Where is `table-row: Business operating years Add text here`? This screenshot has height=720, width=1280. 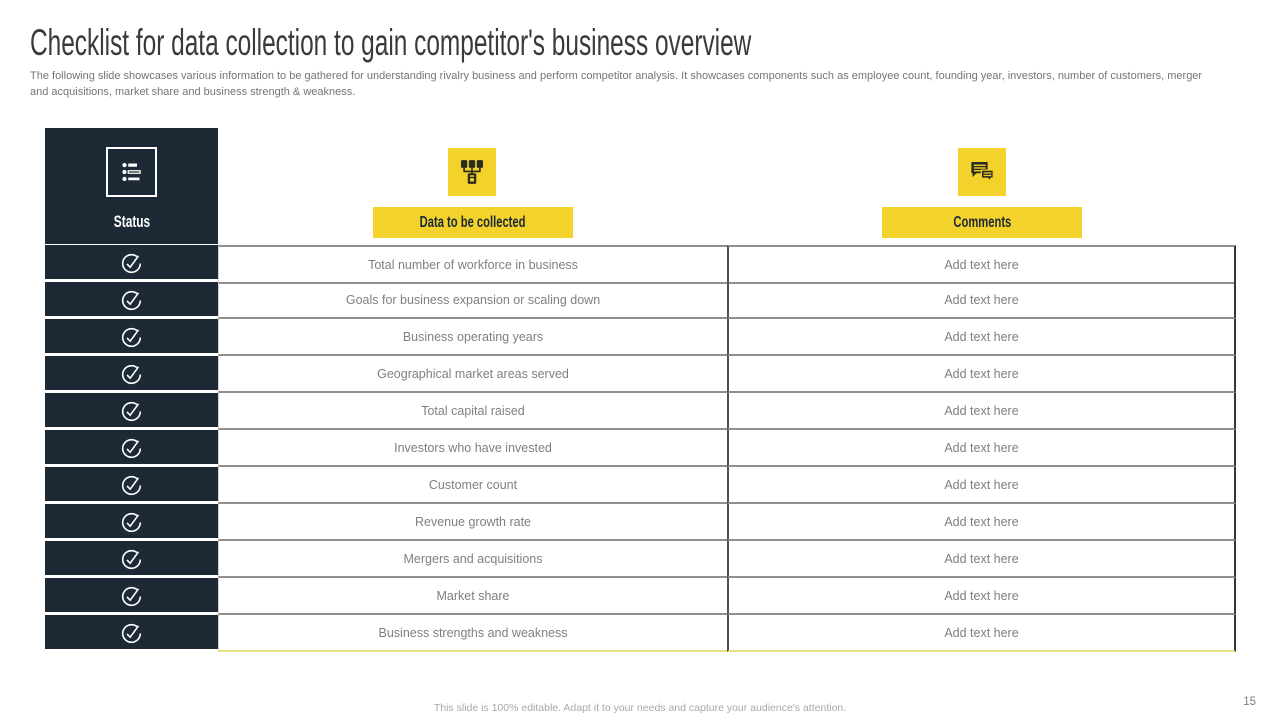
table-row: Business operating years Add text here is located at coordinates (640, 337).